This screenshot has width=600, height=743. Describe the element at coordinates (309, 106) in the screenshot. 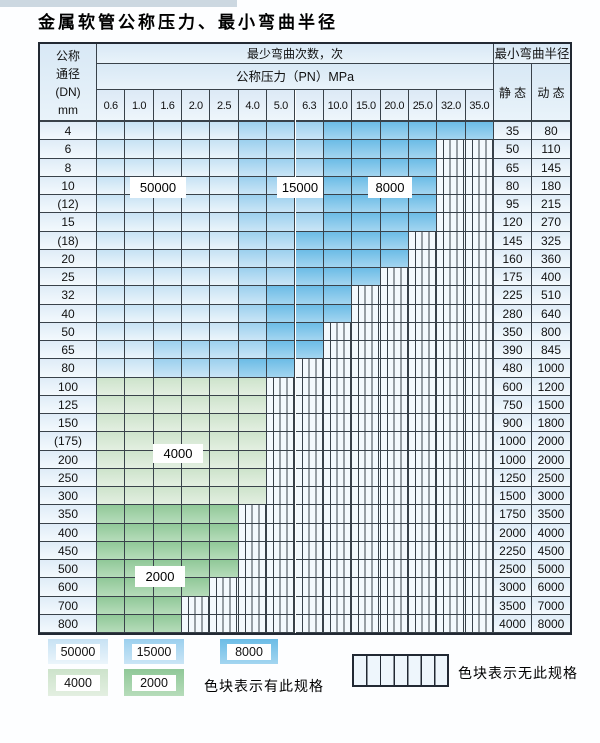

I see `pressure-tick: 6.3` at that location.